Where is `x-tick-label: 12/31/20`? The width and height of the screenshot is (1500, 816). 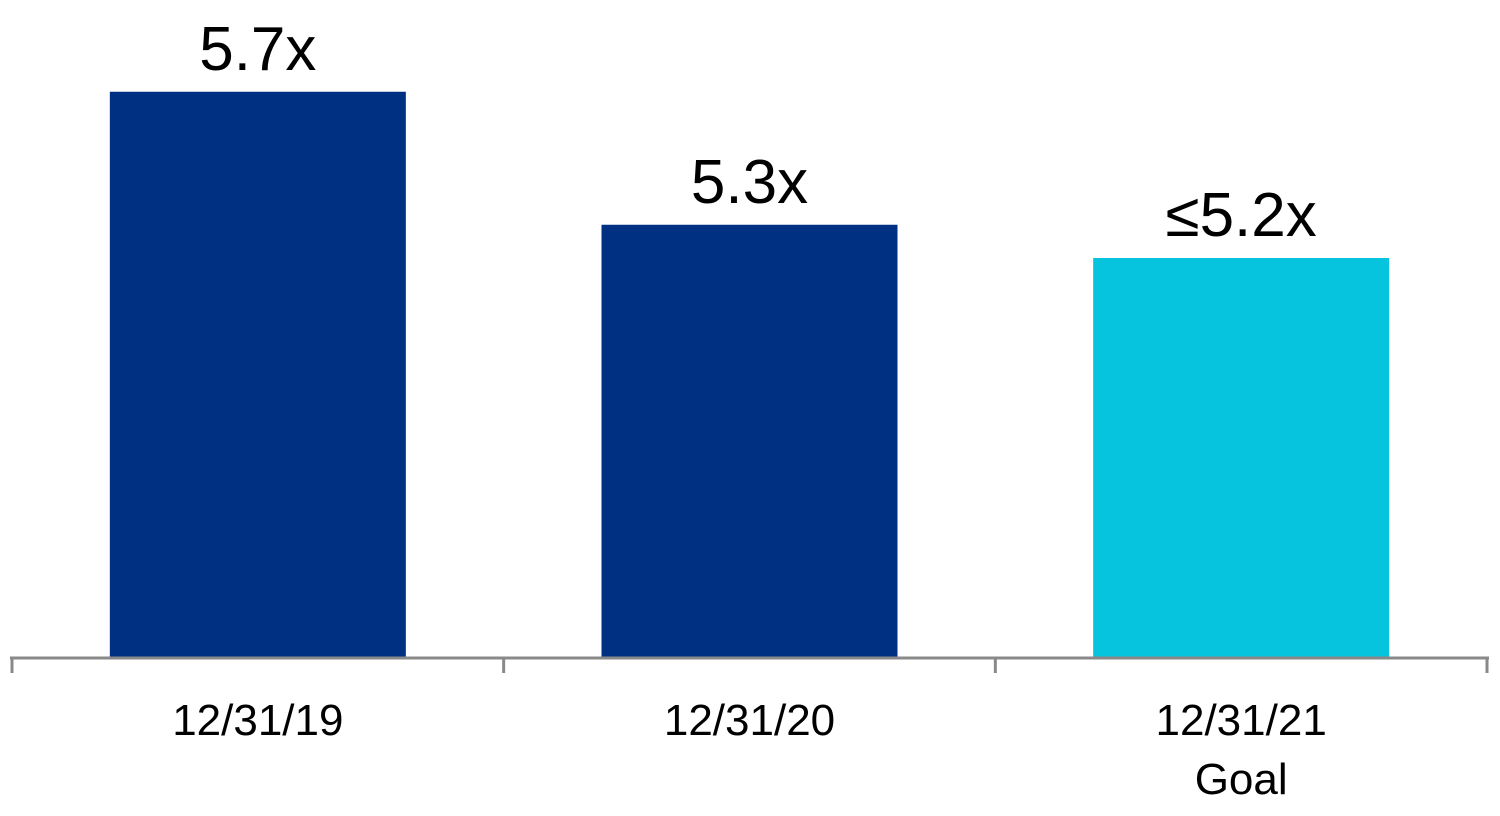
x-tick-label: 12/31/20 is located at coordinates (749, 720).